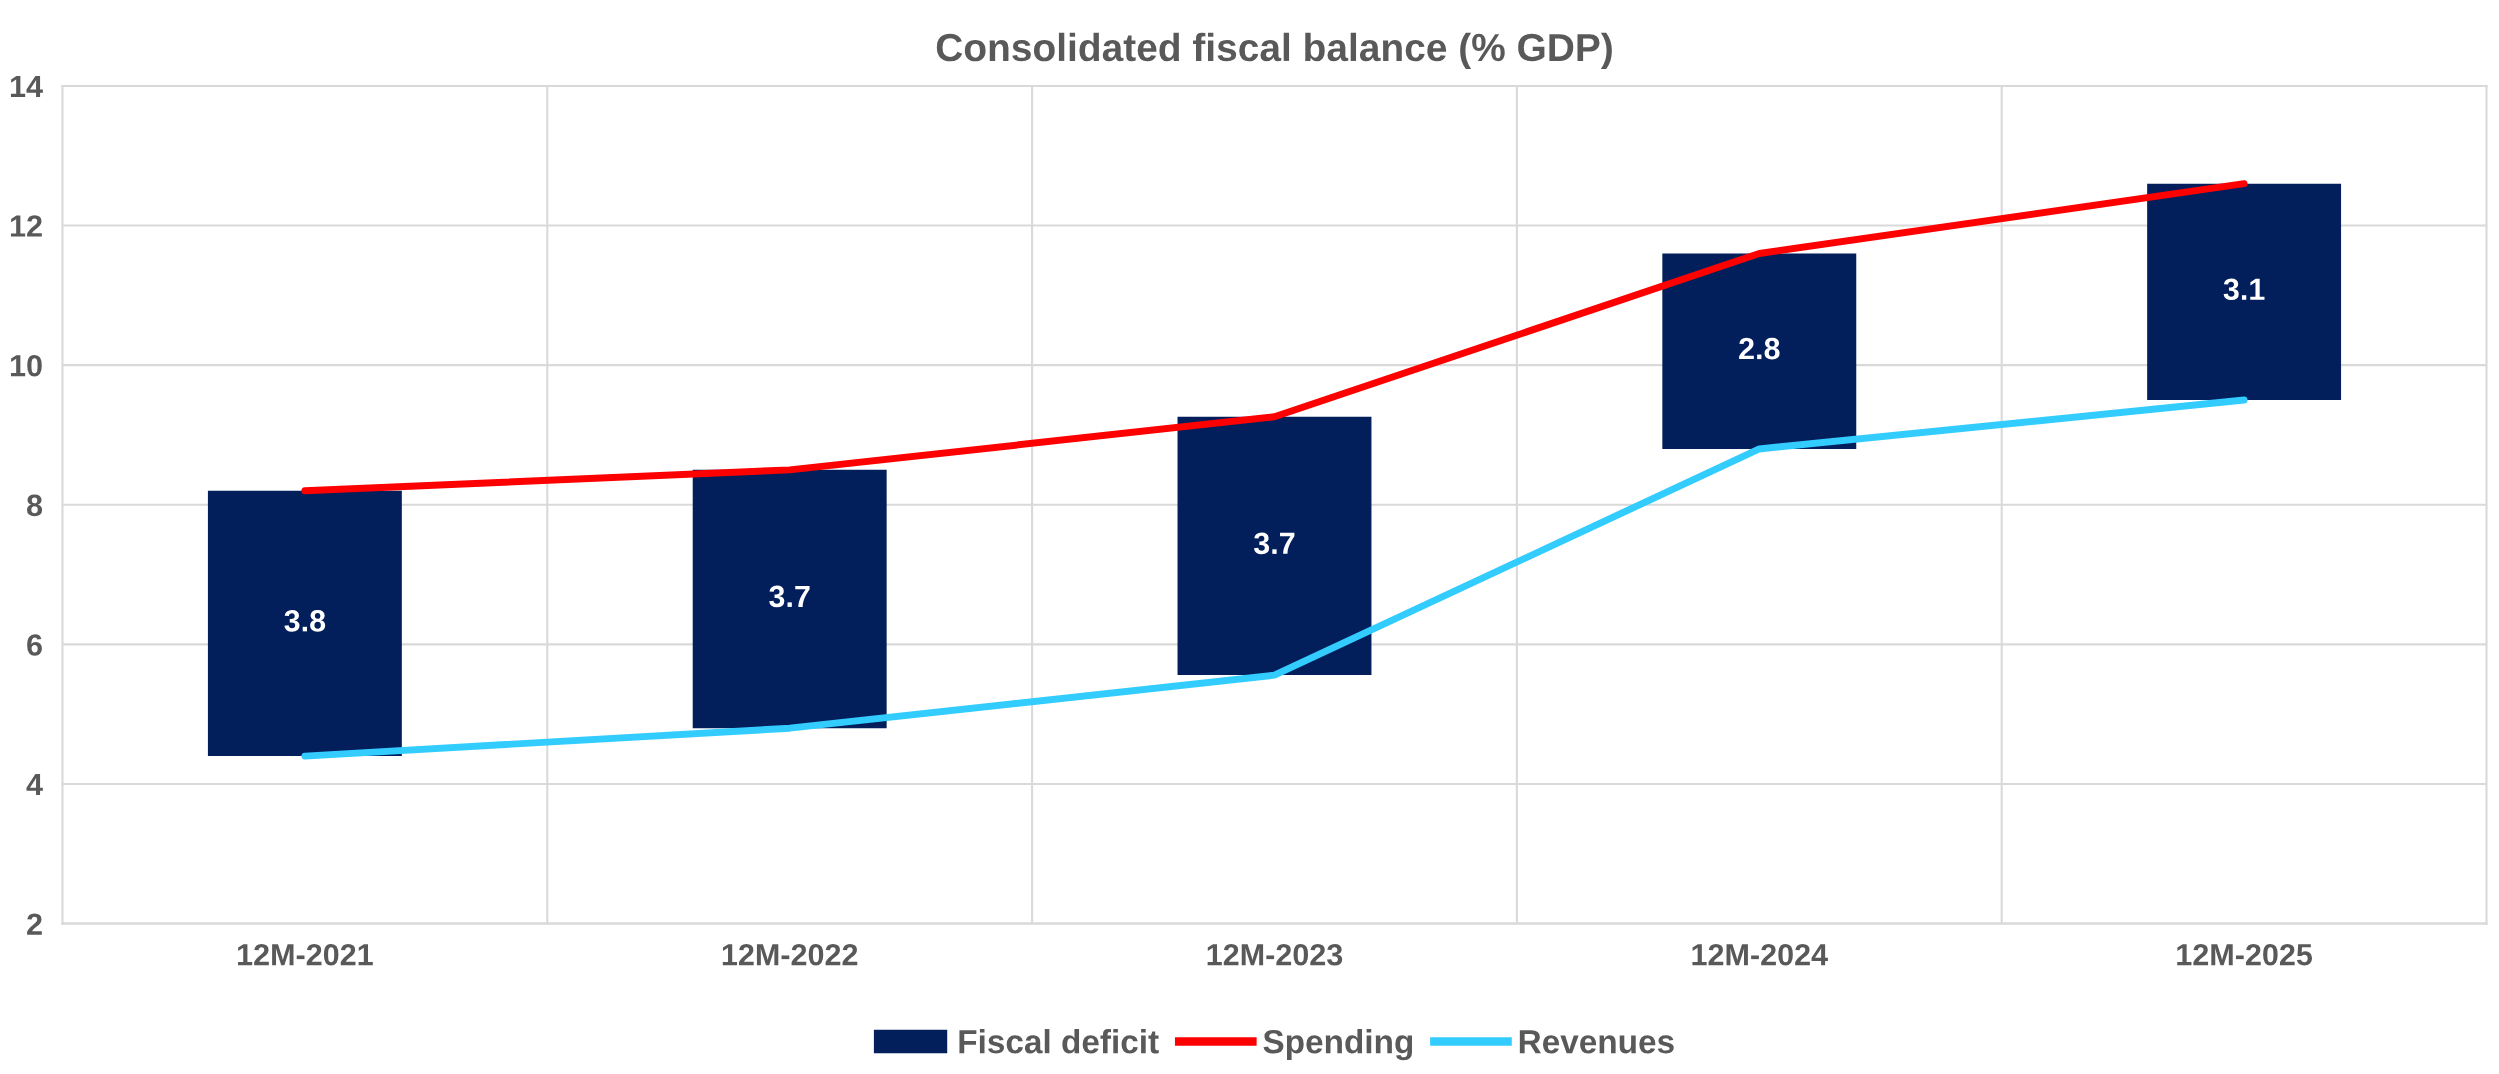  I want to click on y-tick-label: 12, so click(26, 226).